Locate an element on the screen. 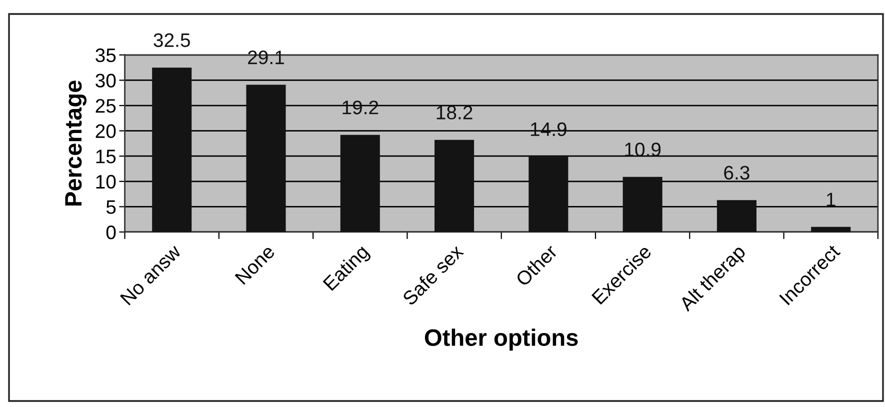  y-tick-label: 10 is located at coordinates (106, 181).